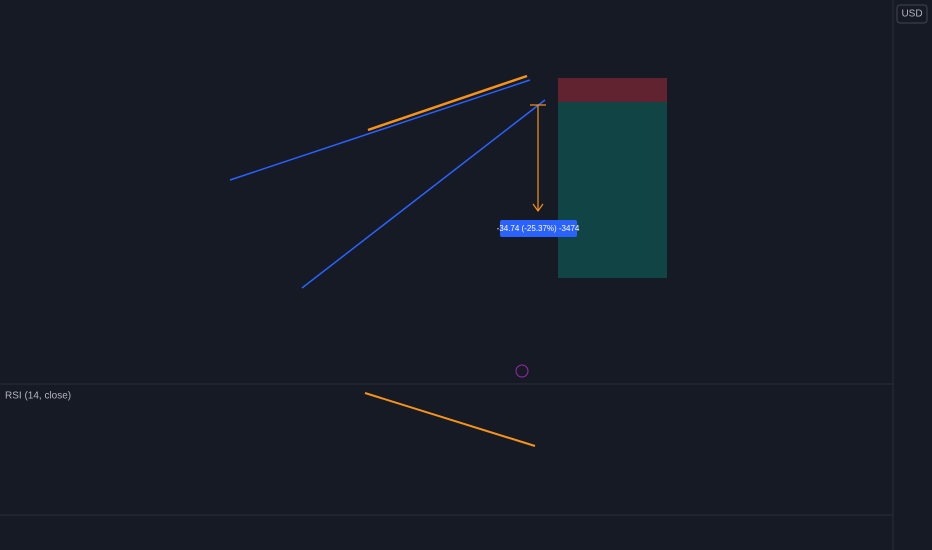  What do you see at coordinates (522, 371) in the screenshot?
I see `dividend-icon` at bounding box center [522, 371].